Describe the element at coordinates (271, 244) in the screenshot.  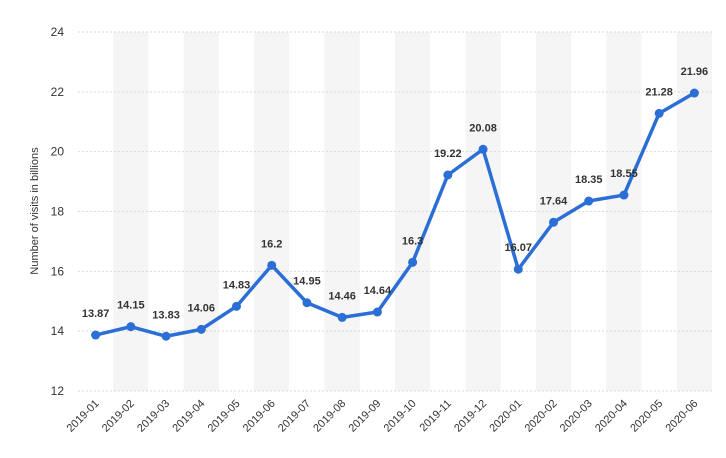
I see `data-label-2019-06: 16.2` at that location.